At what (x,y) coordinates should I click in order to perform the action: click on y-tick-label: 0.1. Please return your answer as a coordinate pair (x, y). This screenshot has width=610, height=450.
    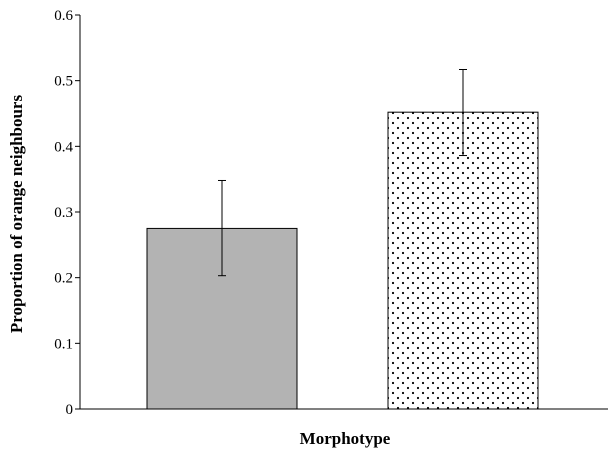
    Looking at the image, I should click on (63, 344).